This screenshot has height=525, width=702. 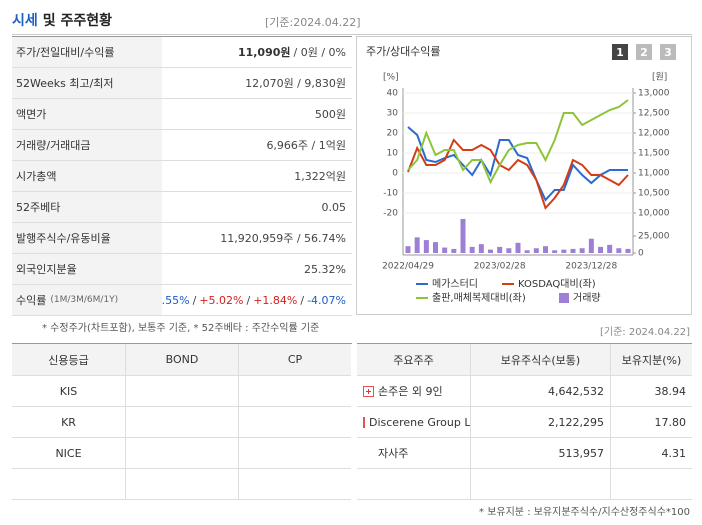 What do you see at coordinates (576, 391) in the screenshot?
I see `holder-shares: 4,642,532` at bounding box center [576, 391].